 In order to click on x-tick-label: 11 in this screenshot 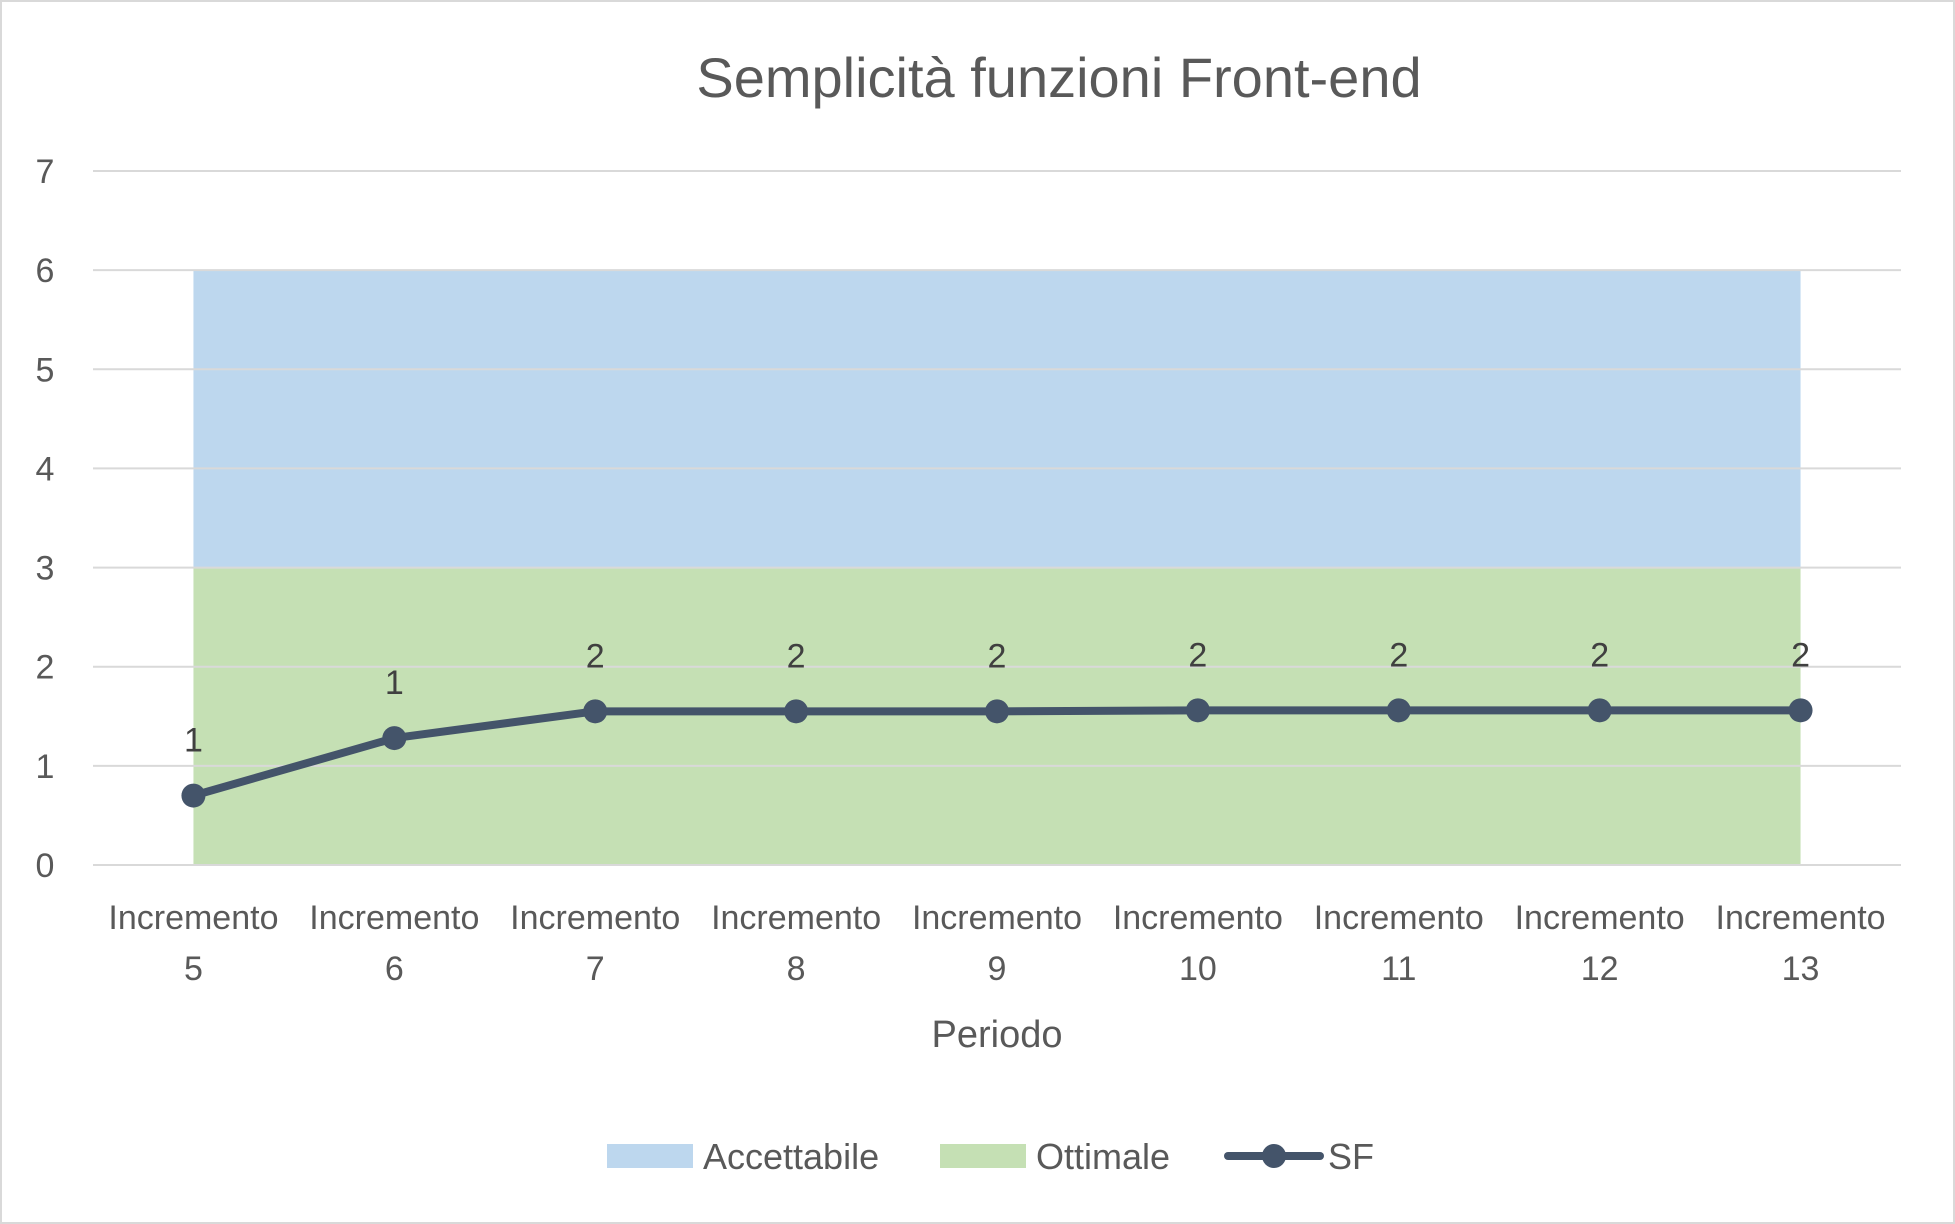, I will do `click(1398, 969)`.